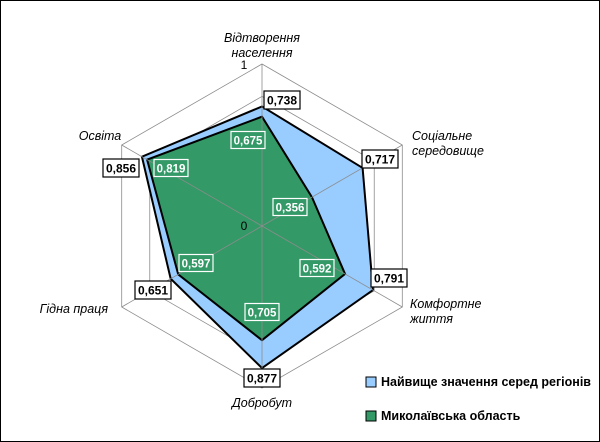 The width and height of the screenshot is (600, 442). I want to click on data-label-region-2: 0,592, so click(317, 270).